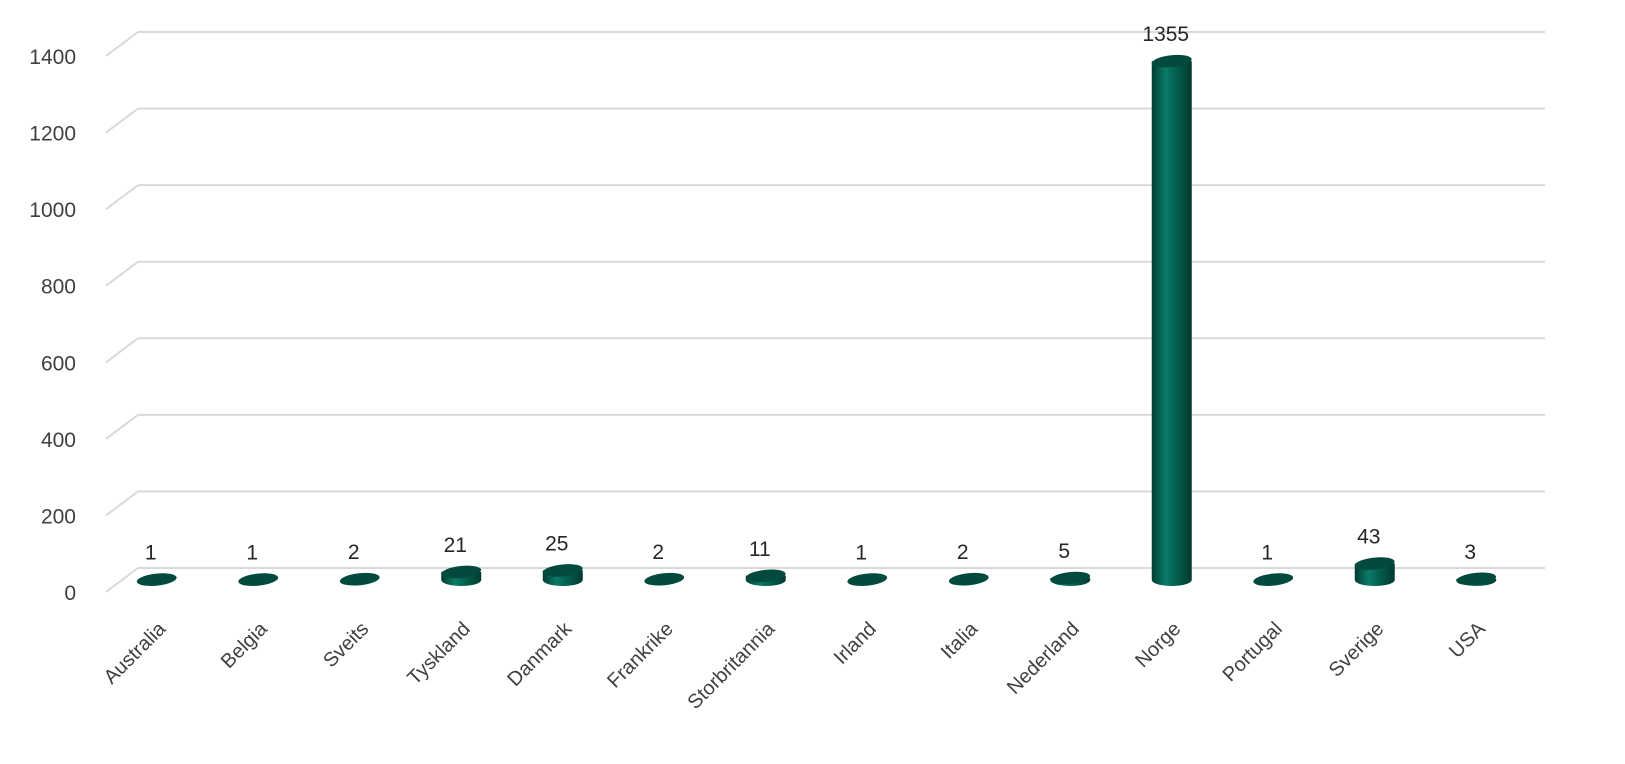 Image resolution: width=1625 pixels, height=764 pixels. I want to click on category-label: Australia, so click(135, 652).